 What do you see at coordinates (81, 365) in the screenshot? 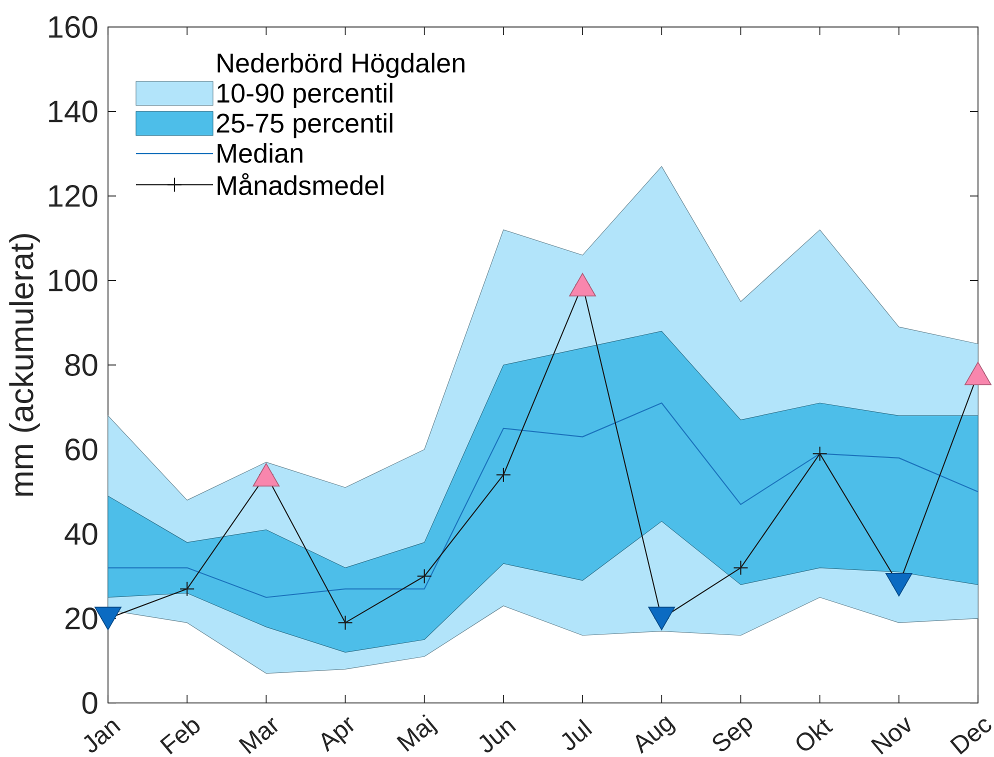
I see `y-tick-label: 80` at bounding box center [81, 365].